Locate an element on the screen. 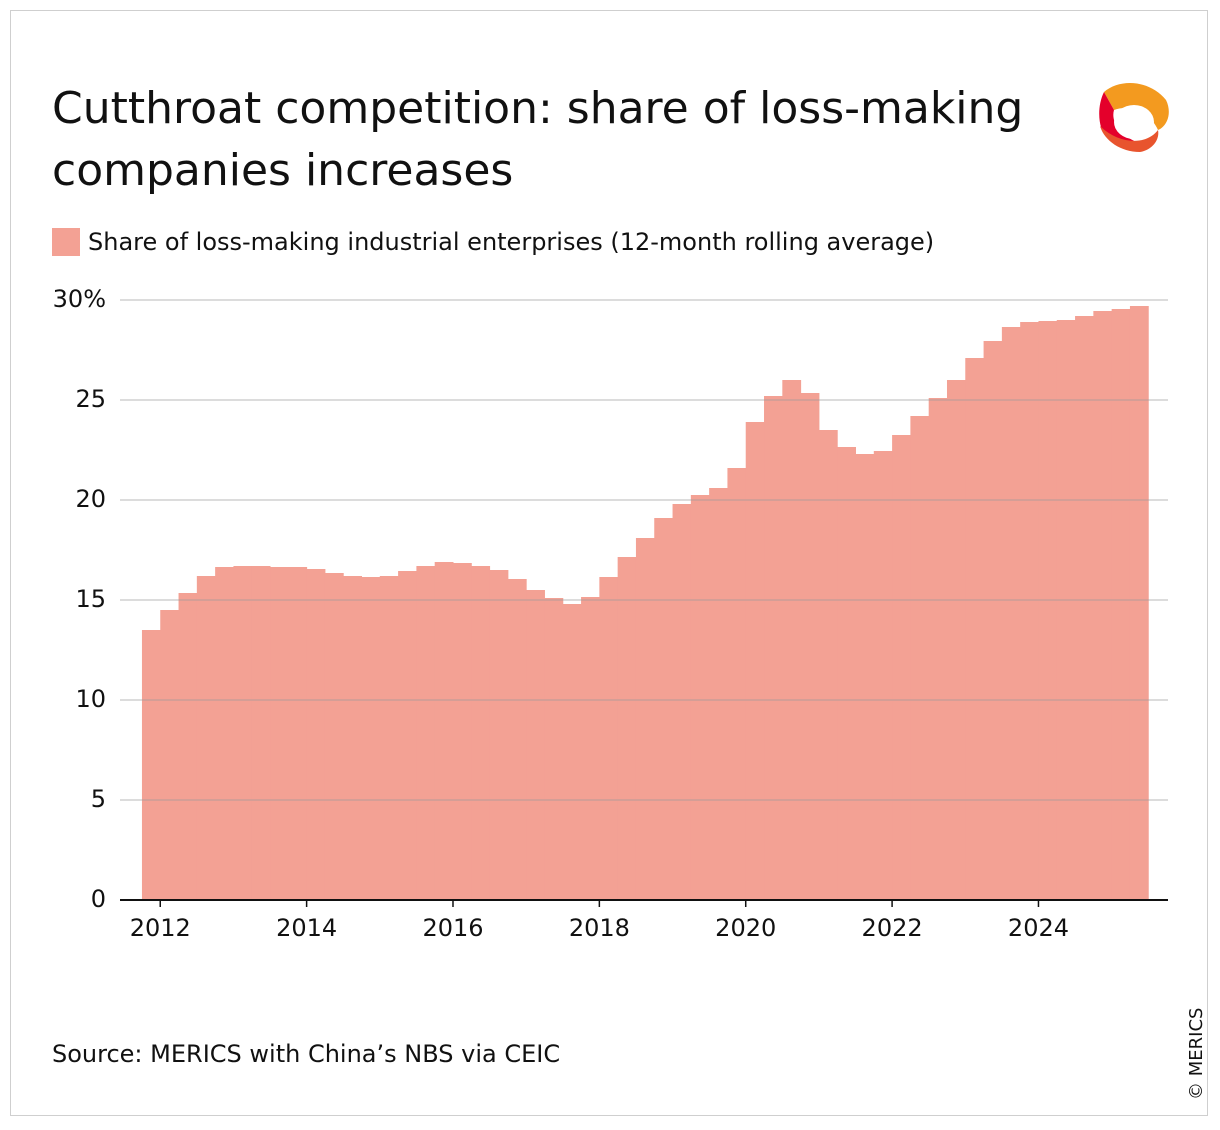  x-tick-label: 2022 is located at coordinates (892, 928).